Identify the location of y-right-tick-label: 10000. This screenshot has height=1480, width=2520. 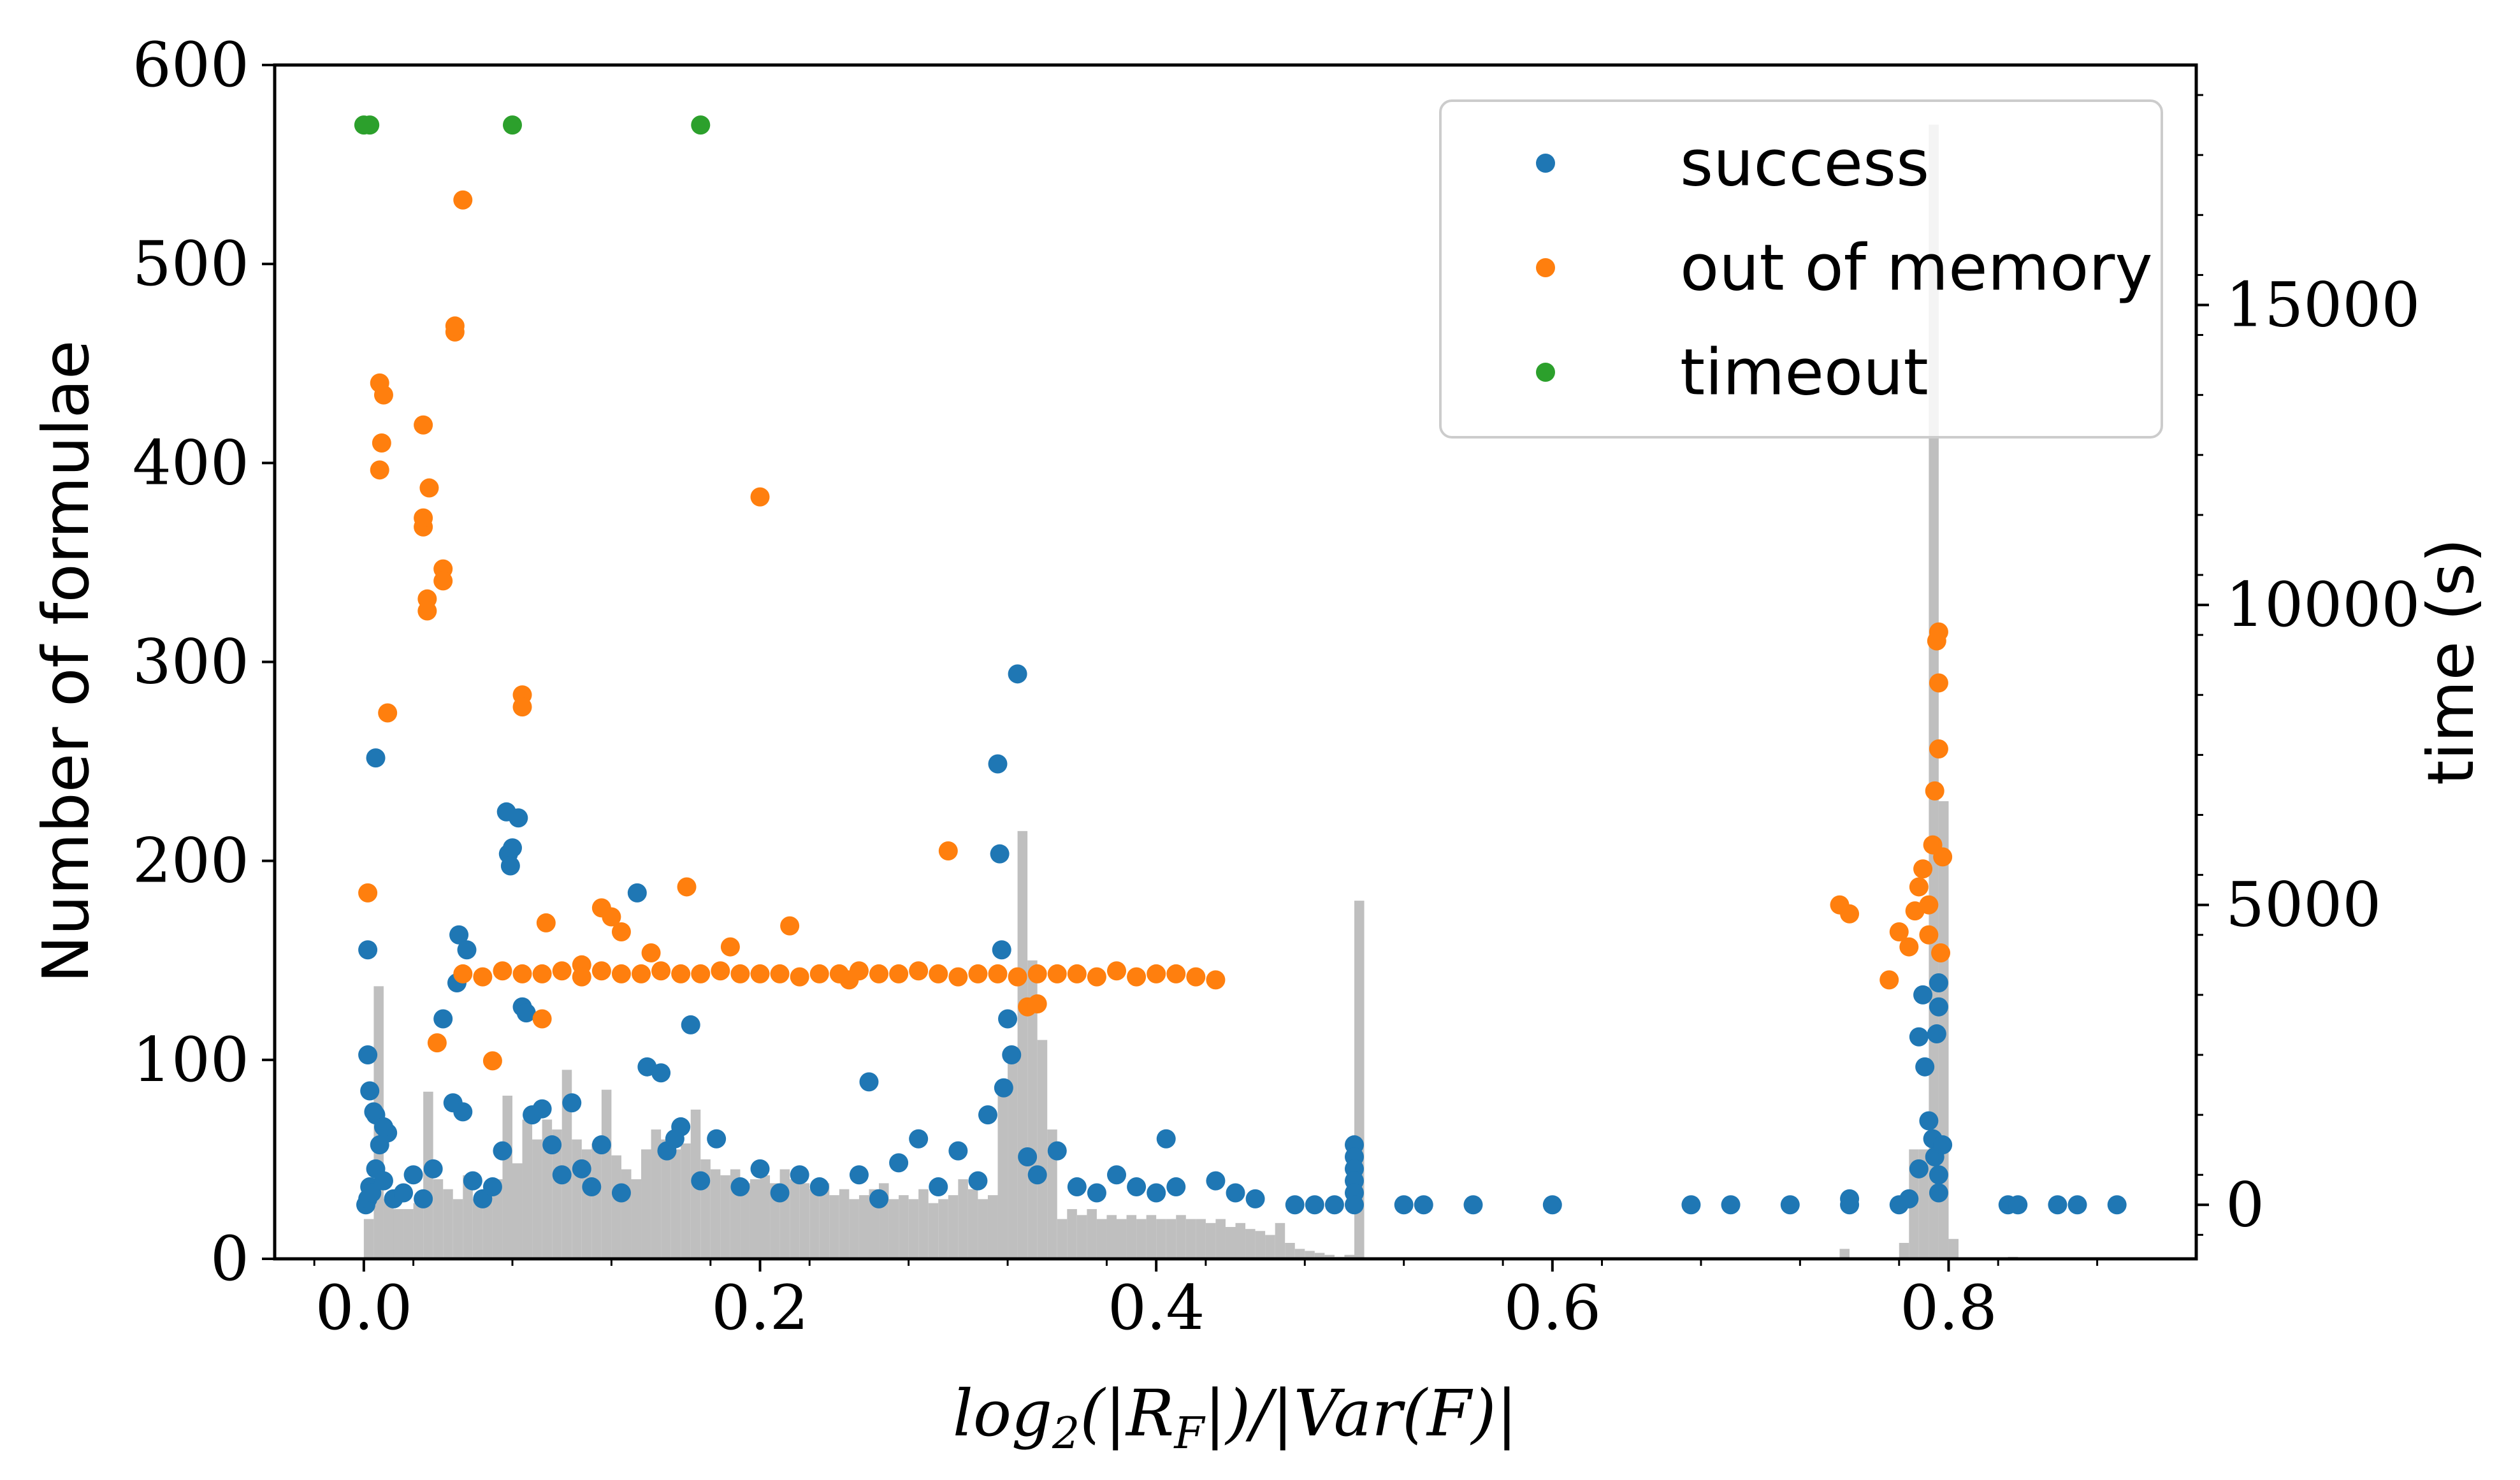
(2323, 605).